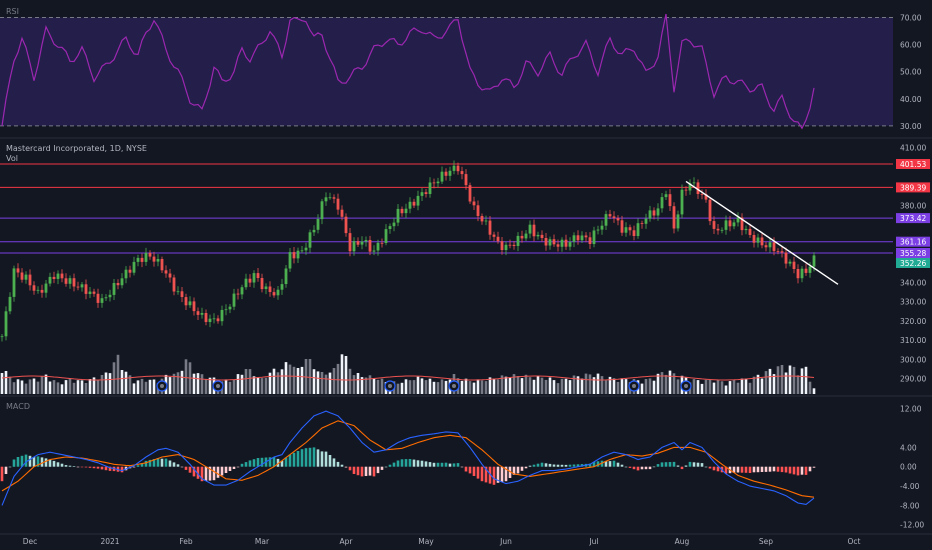  I want to click on level-price-tag, so click(913, 164).